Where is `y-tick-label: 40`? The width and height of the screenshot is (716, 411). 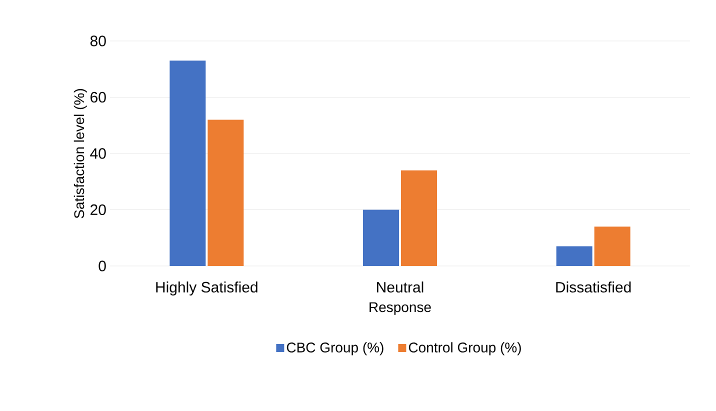 y-tick-label: 40 is located at coordinates (98, 153).